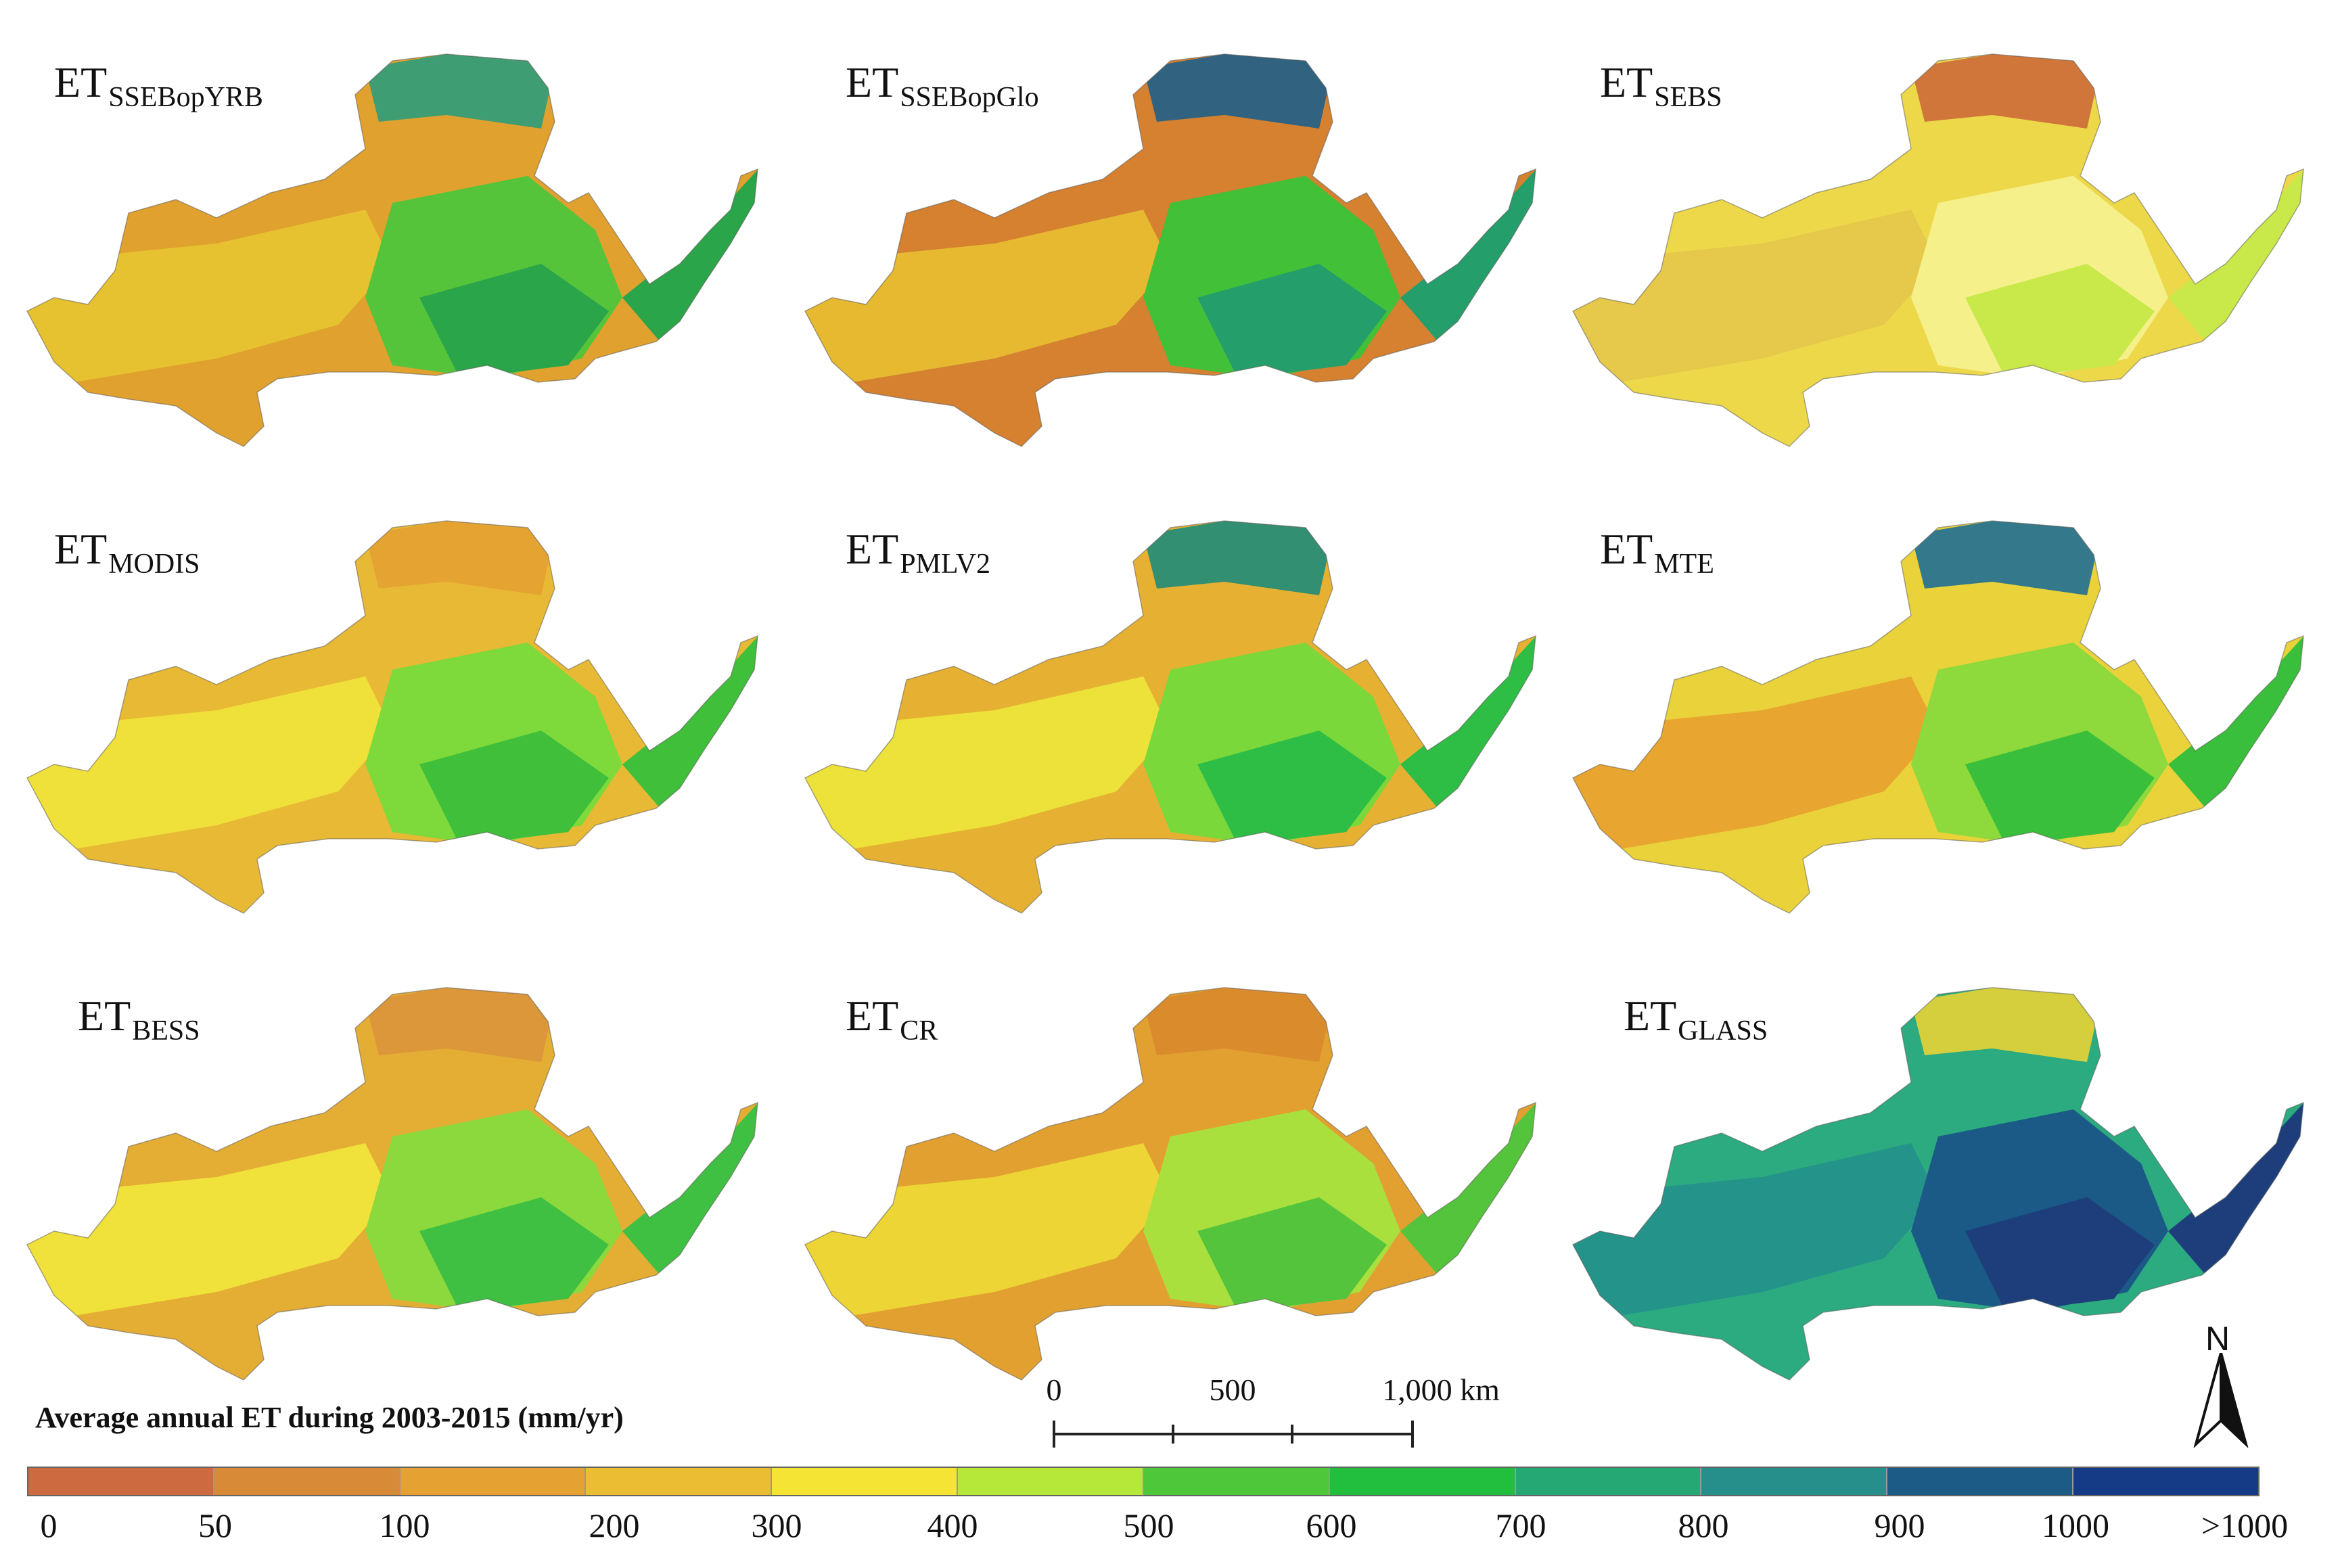 The image size is (2340, 1568). Describe the element at coordinates (1170, 1184) in the screenshot. I see `basin-map-cr` at that location.